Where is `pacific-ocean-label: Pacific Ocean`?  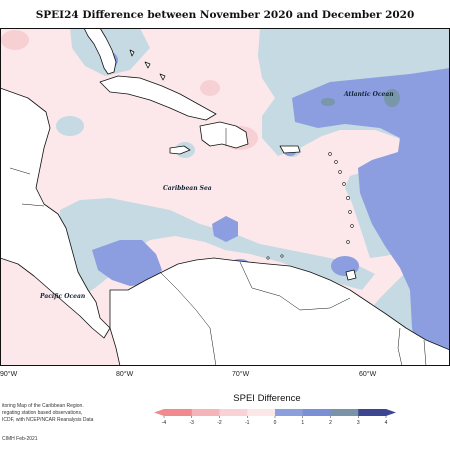 pacific-ocean-label: Pacific Ocean is located at coordinates (62, 296).